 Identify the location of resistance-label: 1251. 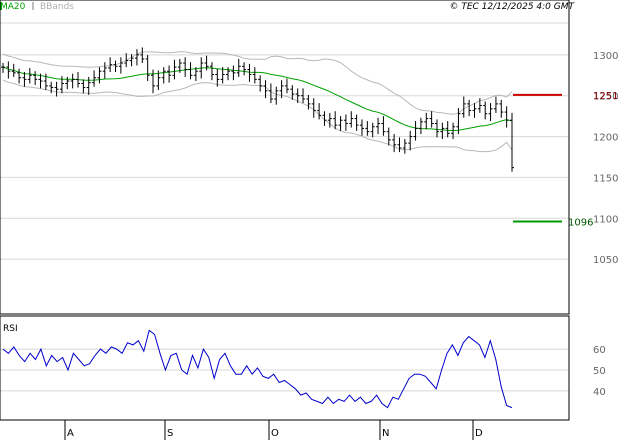
(605, 96).